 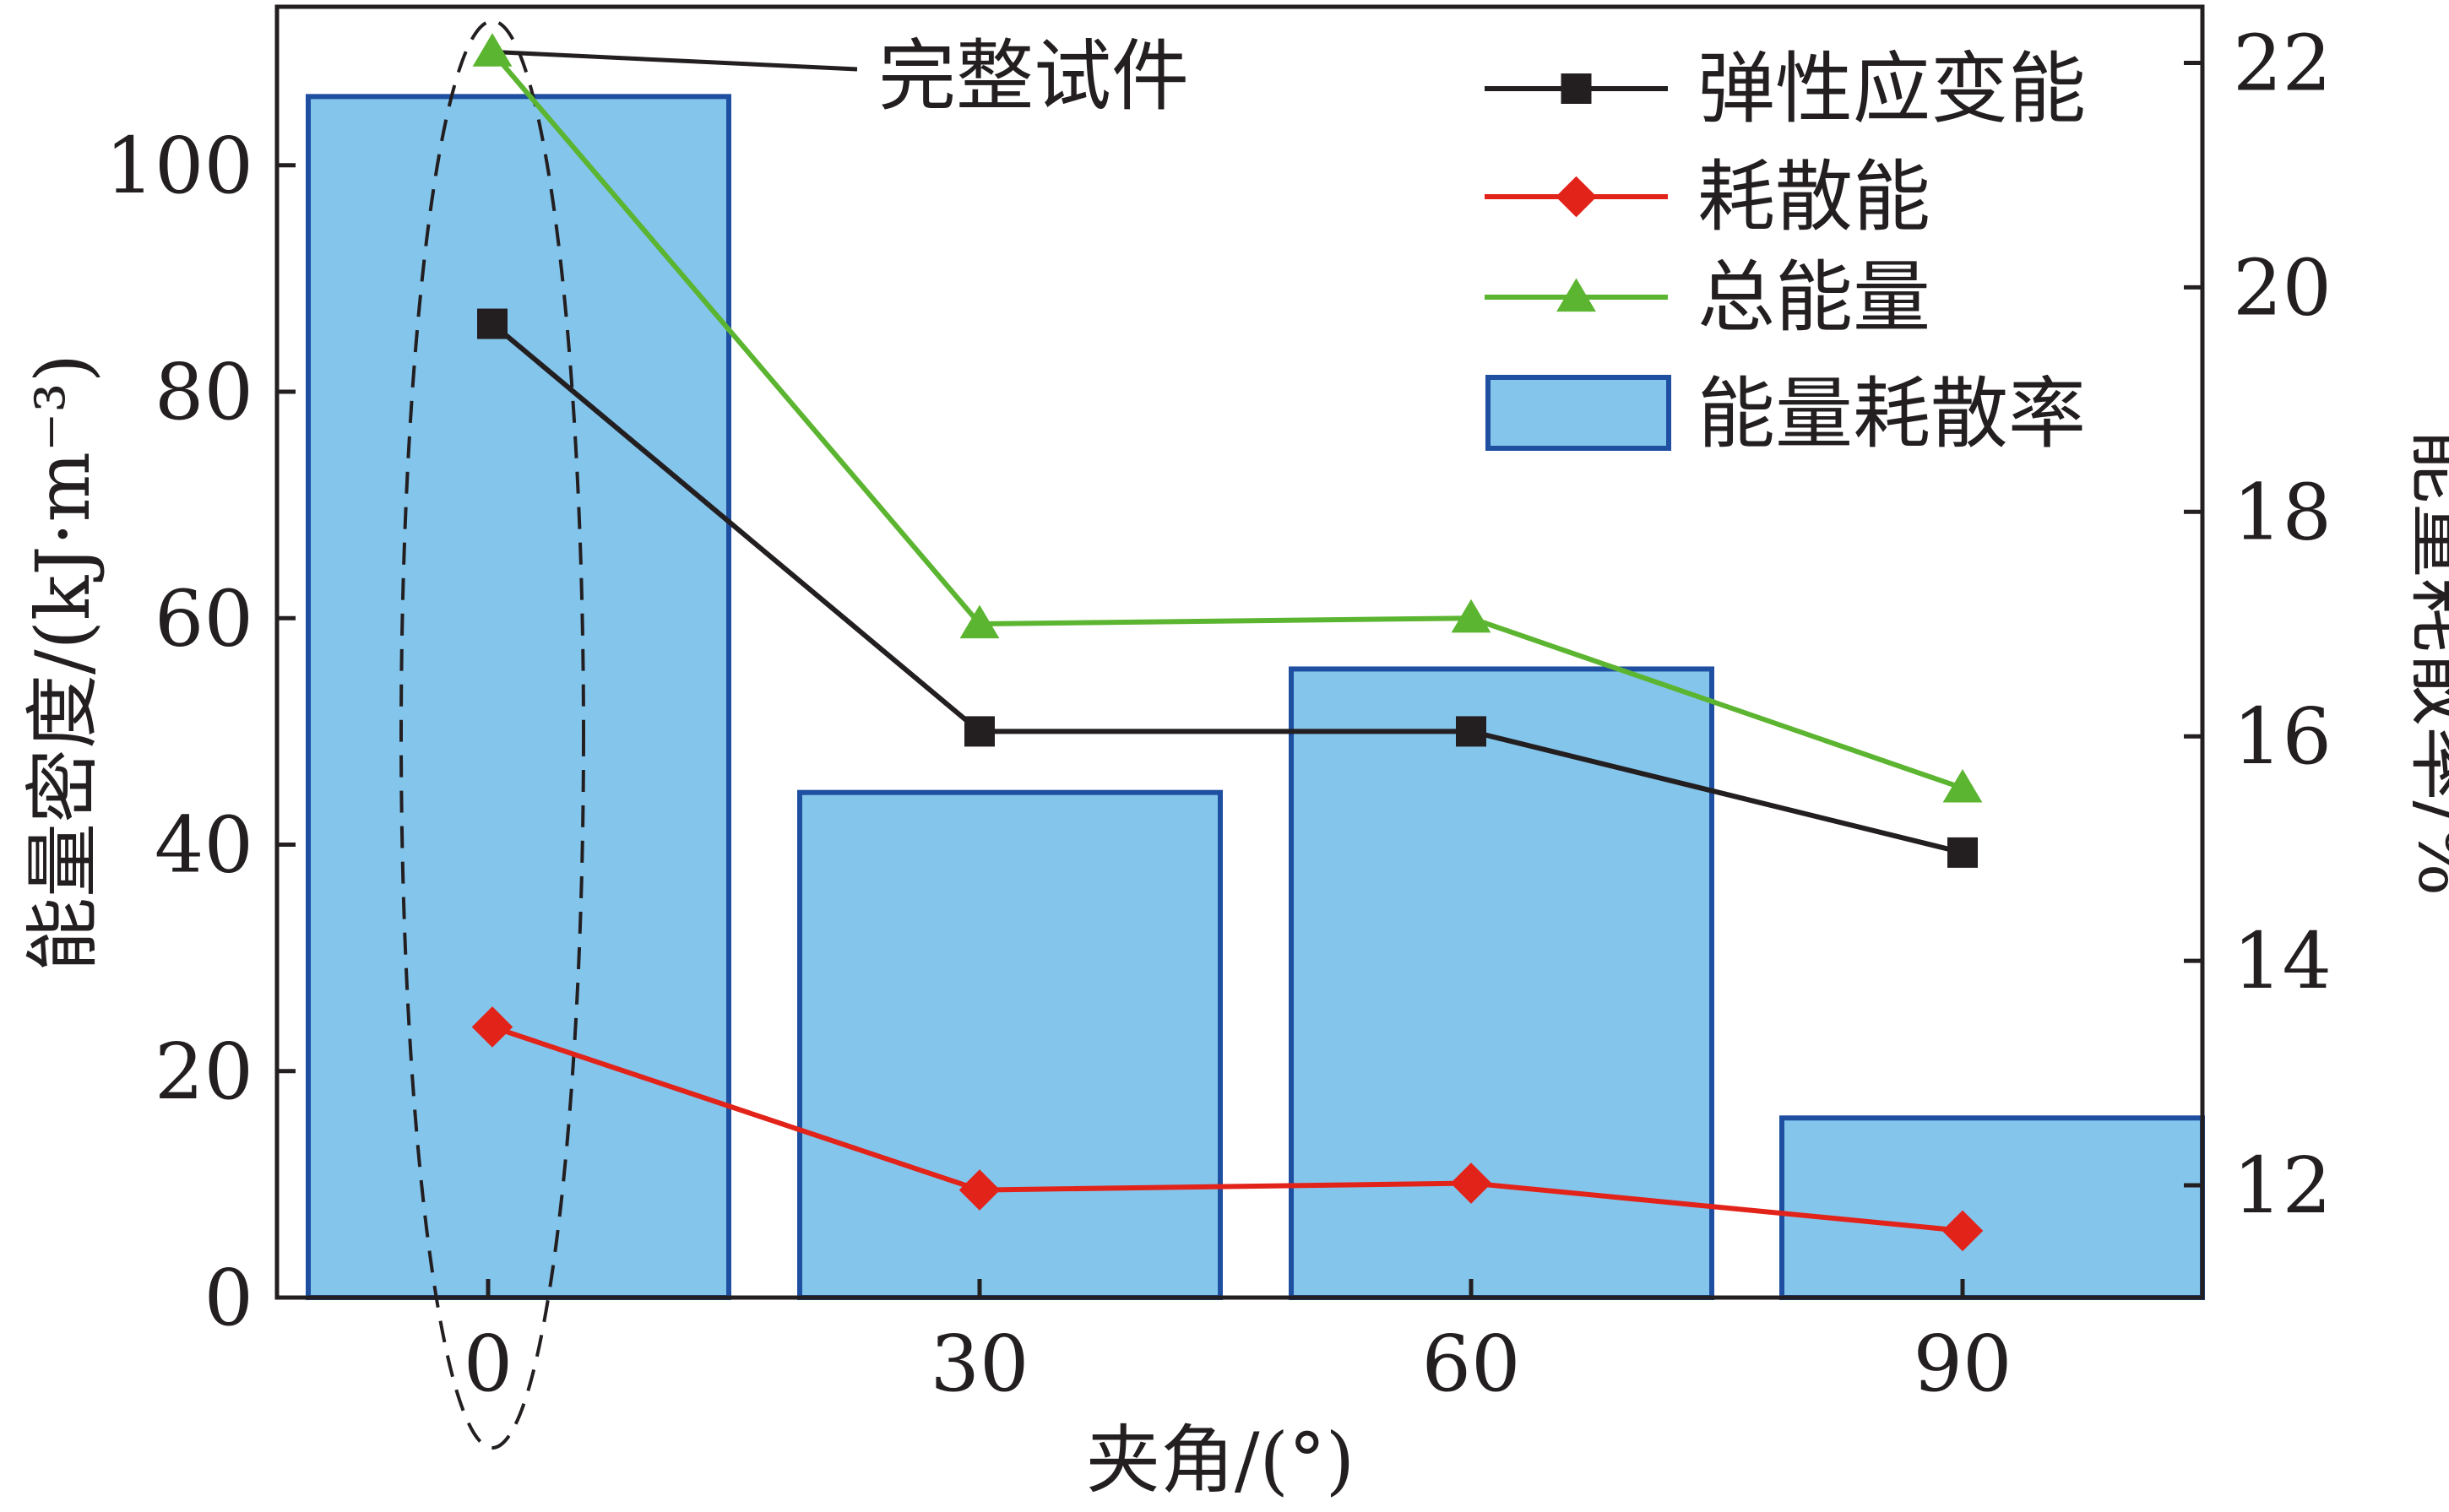 What do you see at coordinates (492, 734) in the screenshot?
I see `annotation-ellipse` at bounding box center [492, 734].